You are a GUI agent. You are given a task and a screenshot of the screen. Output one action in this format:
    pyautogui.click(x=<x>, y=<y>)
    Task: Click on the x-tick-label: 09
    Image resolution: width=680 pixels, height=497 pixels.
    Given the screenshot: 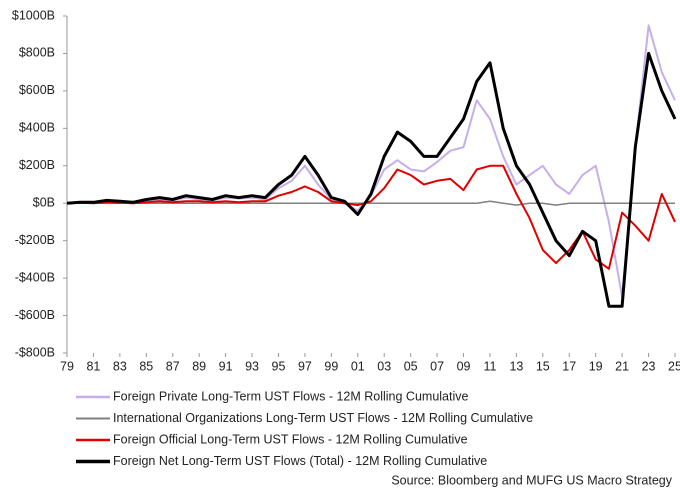 What is the action you would take?
    pyautogui.click(x=464, y=366)
    